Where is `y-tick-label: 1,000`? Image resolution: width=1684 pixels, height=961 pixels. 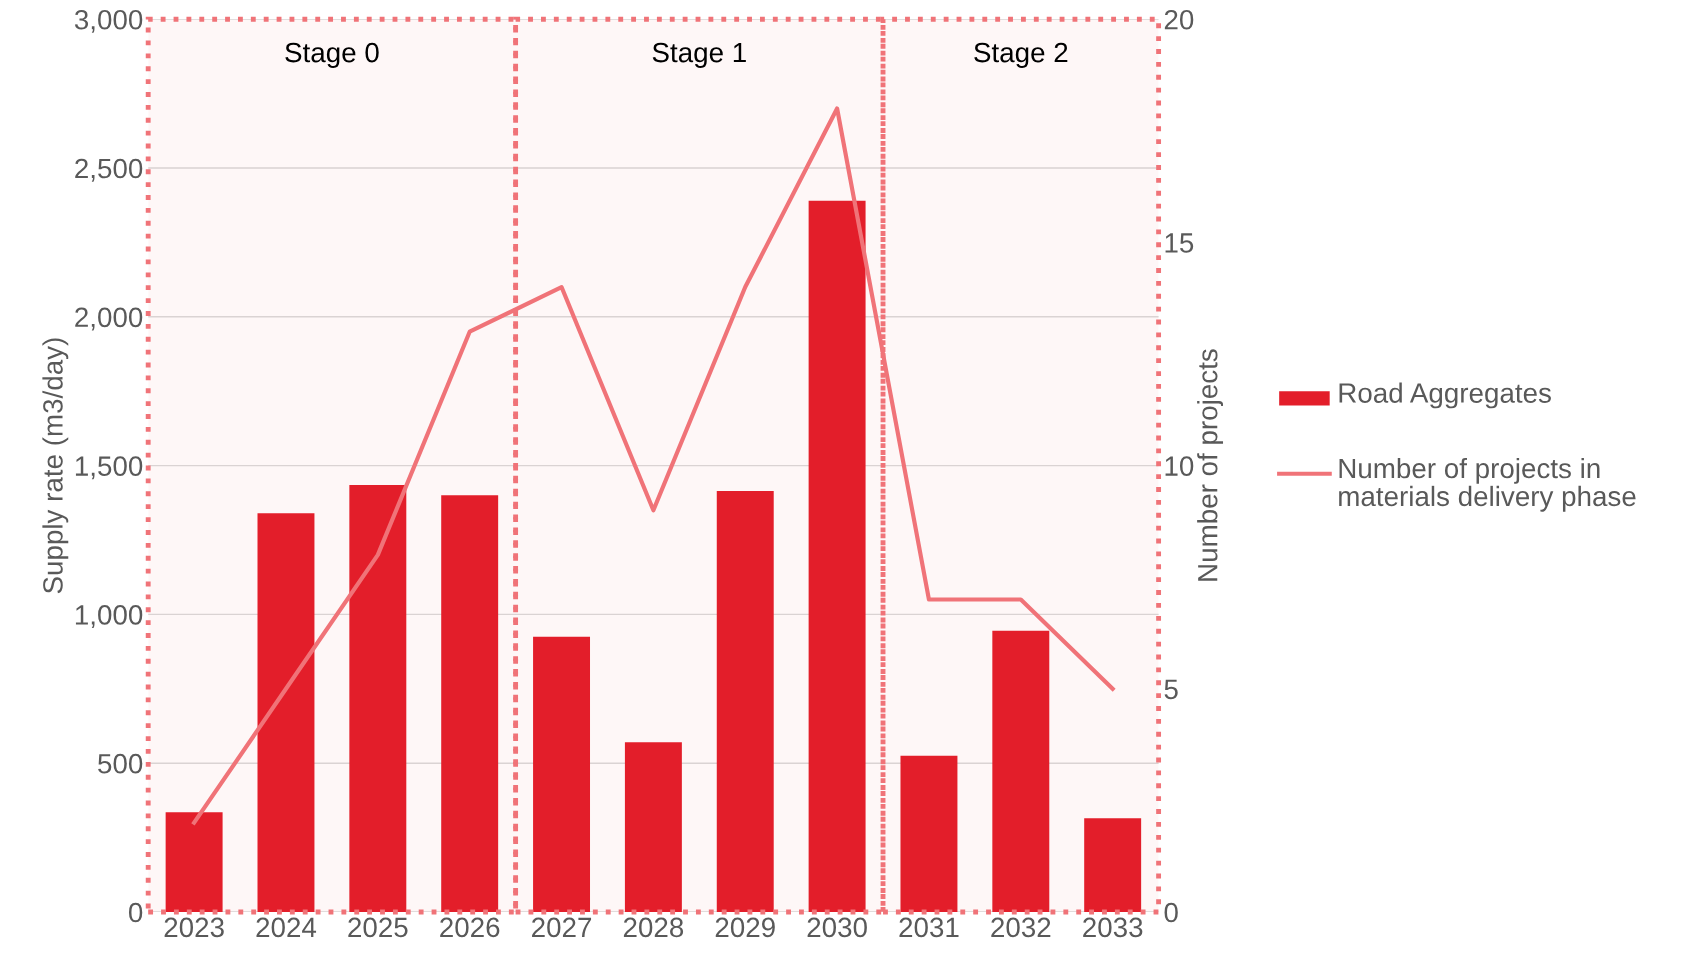
y-tick-label: 1,000 is located at coordinates (109, 617).